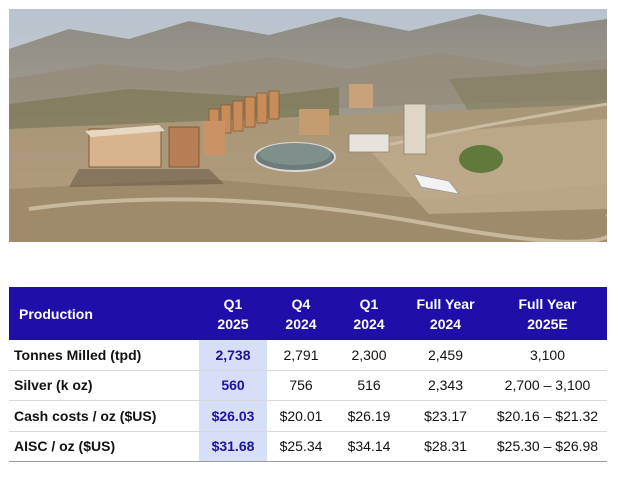 This screenshot has width=619, height=477. What do you see at coordinates (547, 323) in the screenshot?
I see `header-line2: 2025E` at bounding box center [547, 323].